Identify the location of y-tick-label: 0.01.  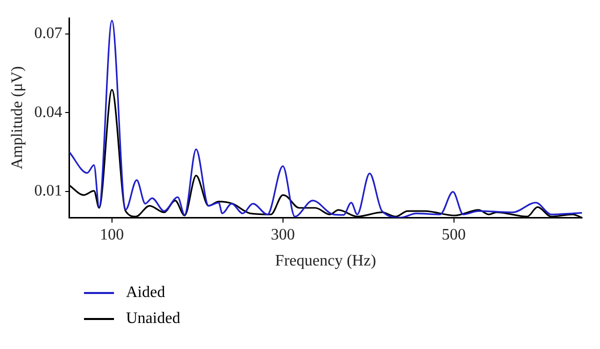
(48, 191).